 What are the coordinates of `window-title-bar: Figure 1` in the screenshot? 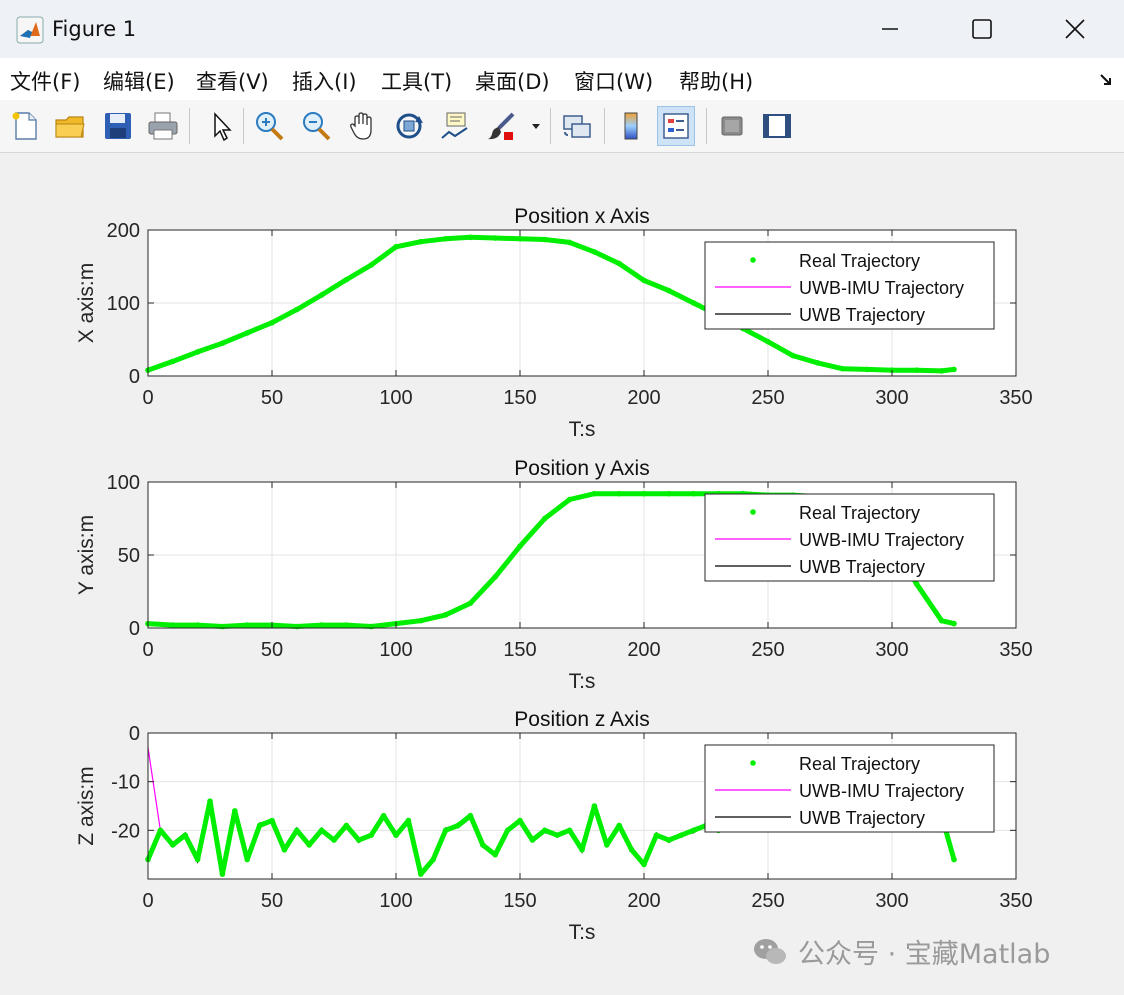 It's located at (562, 29).